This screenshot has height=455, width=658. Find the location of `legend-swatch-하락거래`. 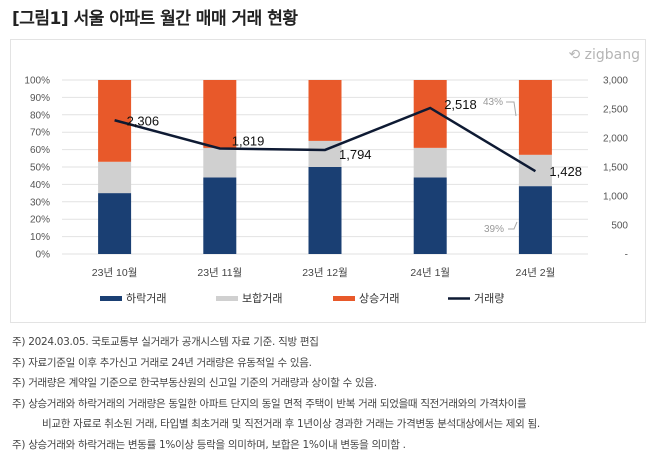

legend-swatch-하락거래 is located at coordinates (111, 298).